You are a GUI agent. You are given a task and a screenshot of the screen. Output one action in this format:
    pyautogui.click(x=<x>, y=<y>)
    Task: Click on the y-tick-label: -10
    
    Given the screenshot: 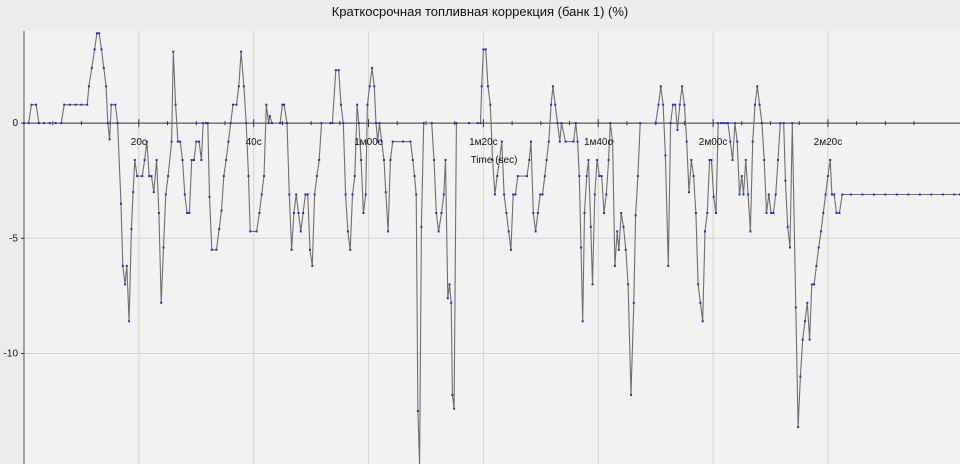 What is the action you would take?
    pyautogui.click(x=11, y=353)
    